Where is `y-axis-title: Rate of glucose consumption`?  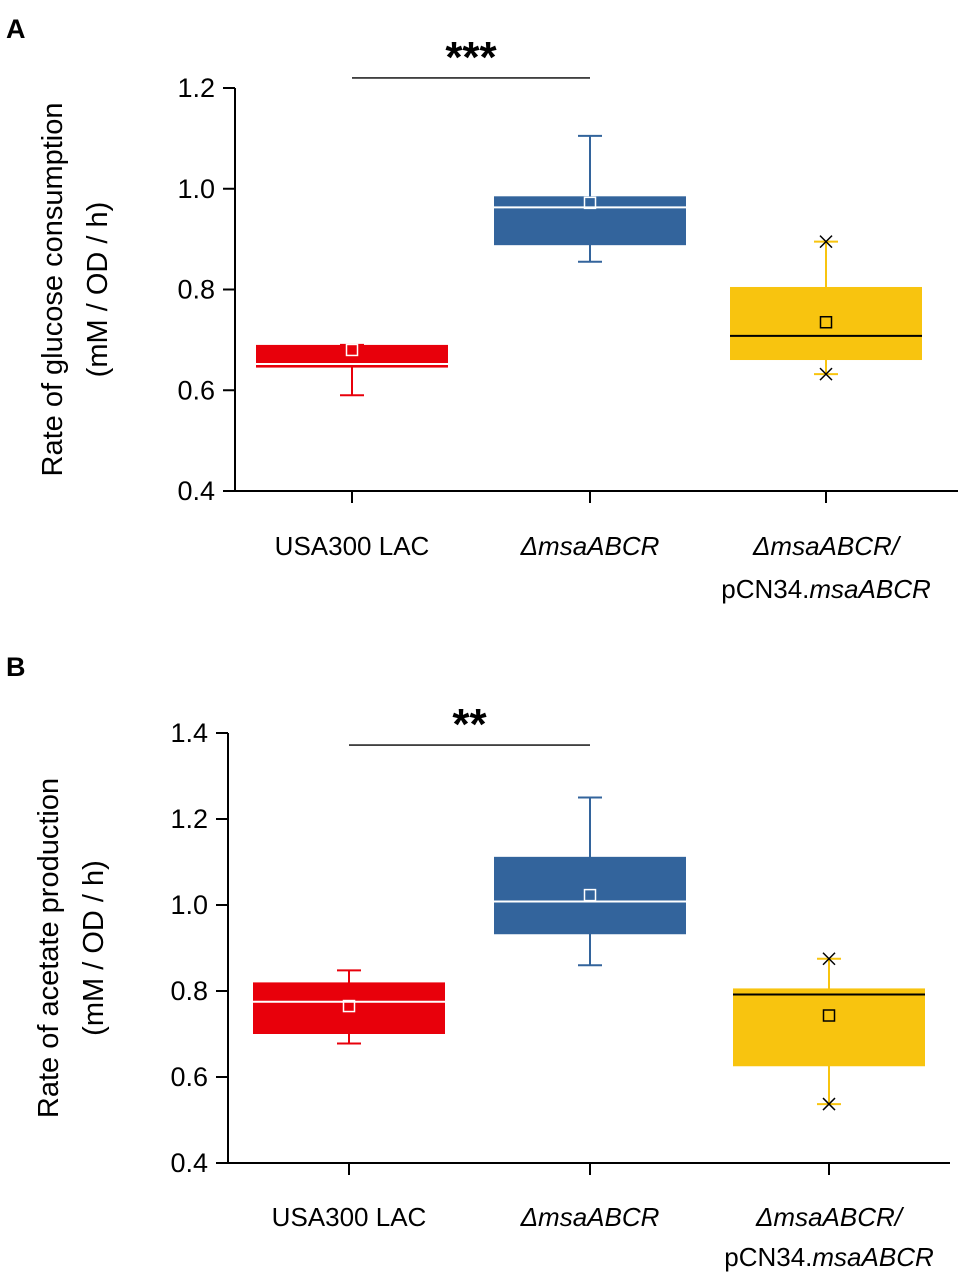
y-axis-title: Rate of glucose consumption is located at coordinates (53, 290).